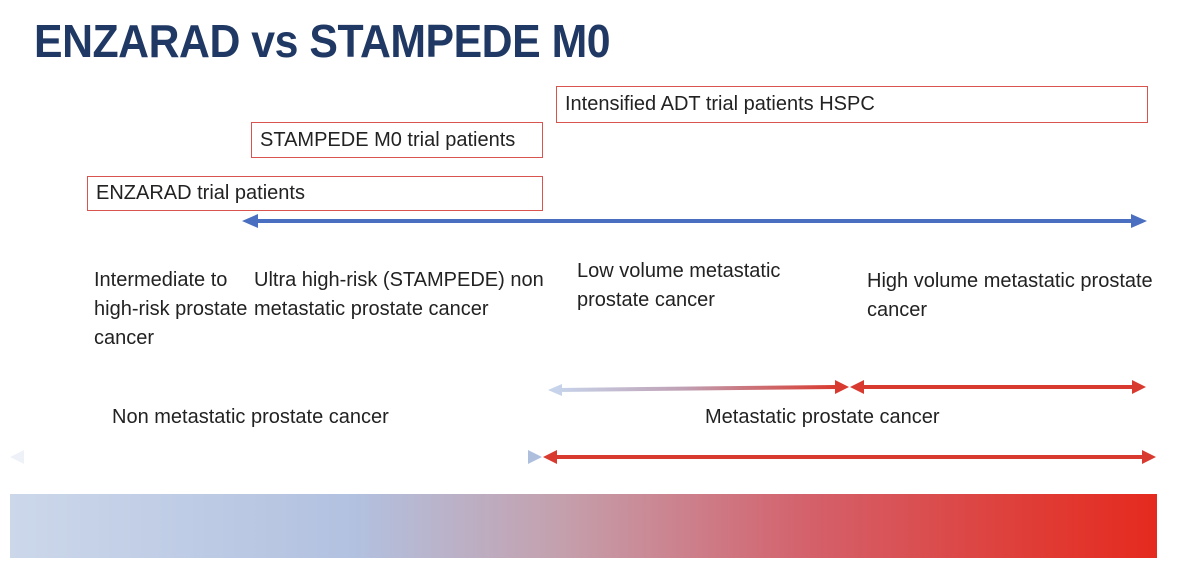  Describe the element at coordinates (698, 388) in the screenshot. I see `low-volume-arrow` at that location.